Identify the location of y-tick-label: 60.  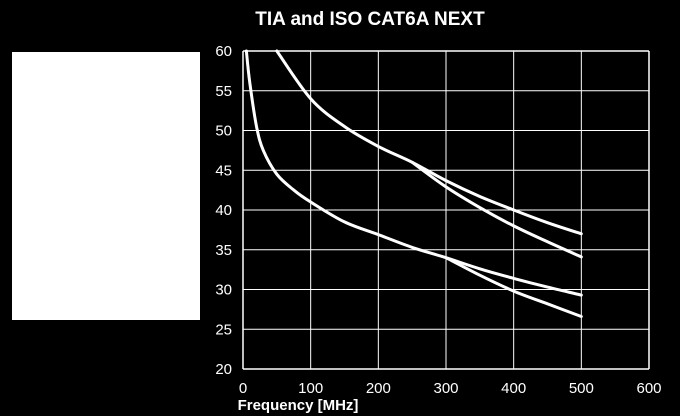
(223, 51).